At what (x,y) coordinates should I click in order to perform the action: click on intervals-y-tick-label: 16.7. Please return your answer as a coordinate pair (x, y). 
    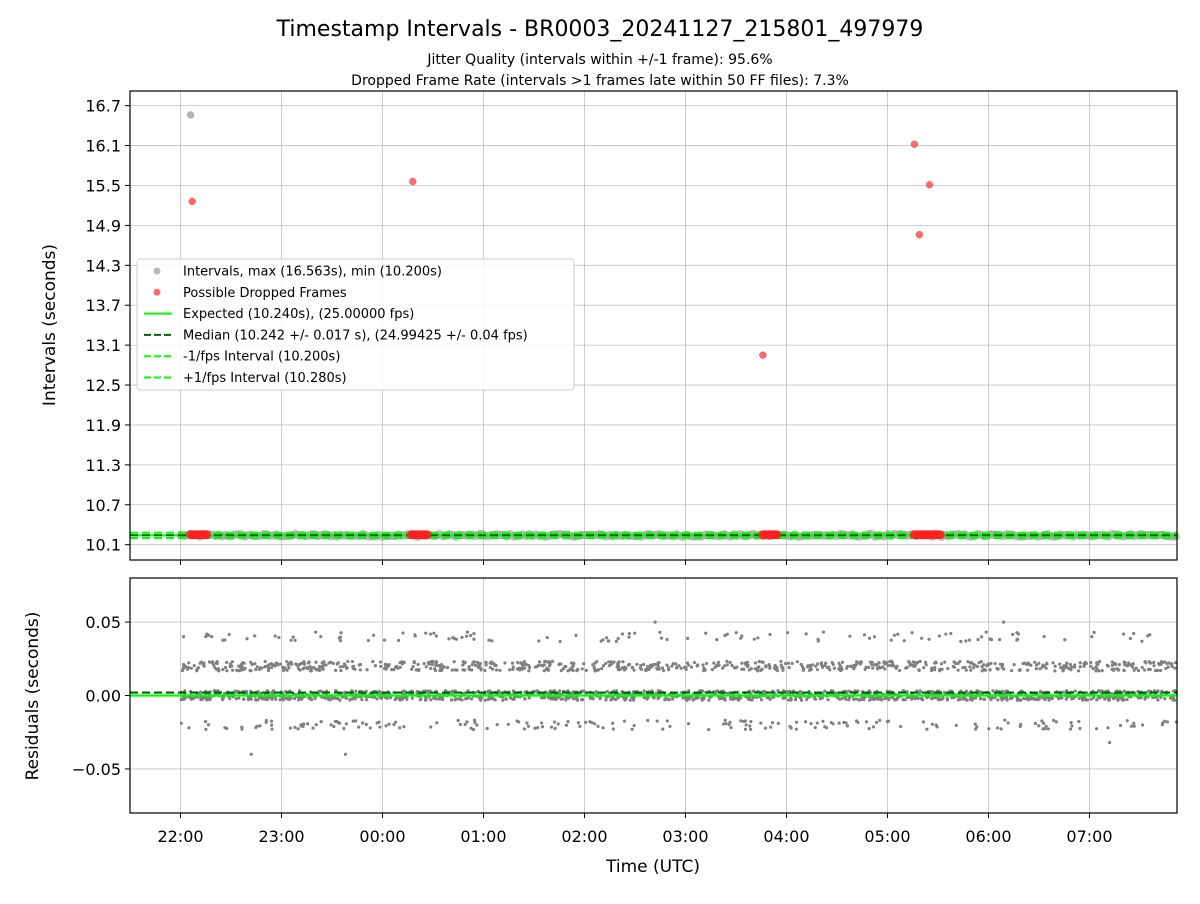
    Looking at the image, I should click on (103, 106).